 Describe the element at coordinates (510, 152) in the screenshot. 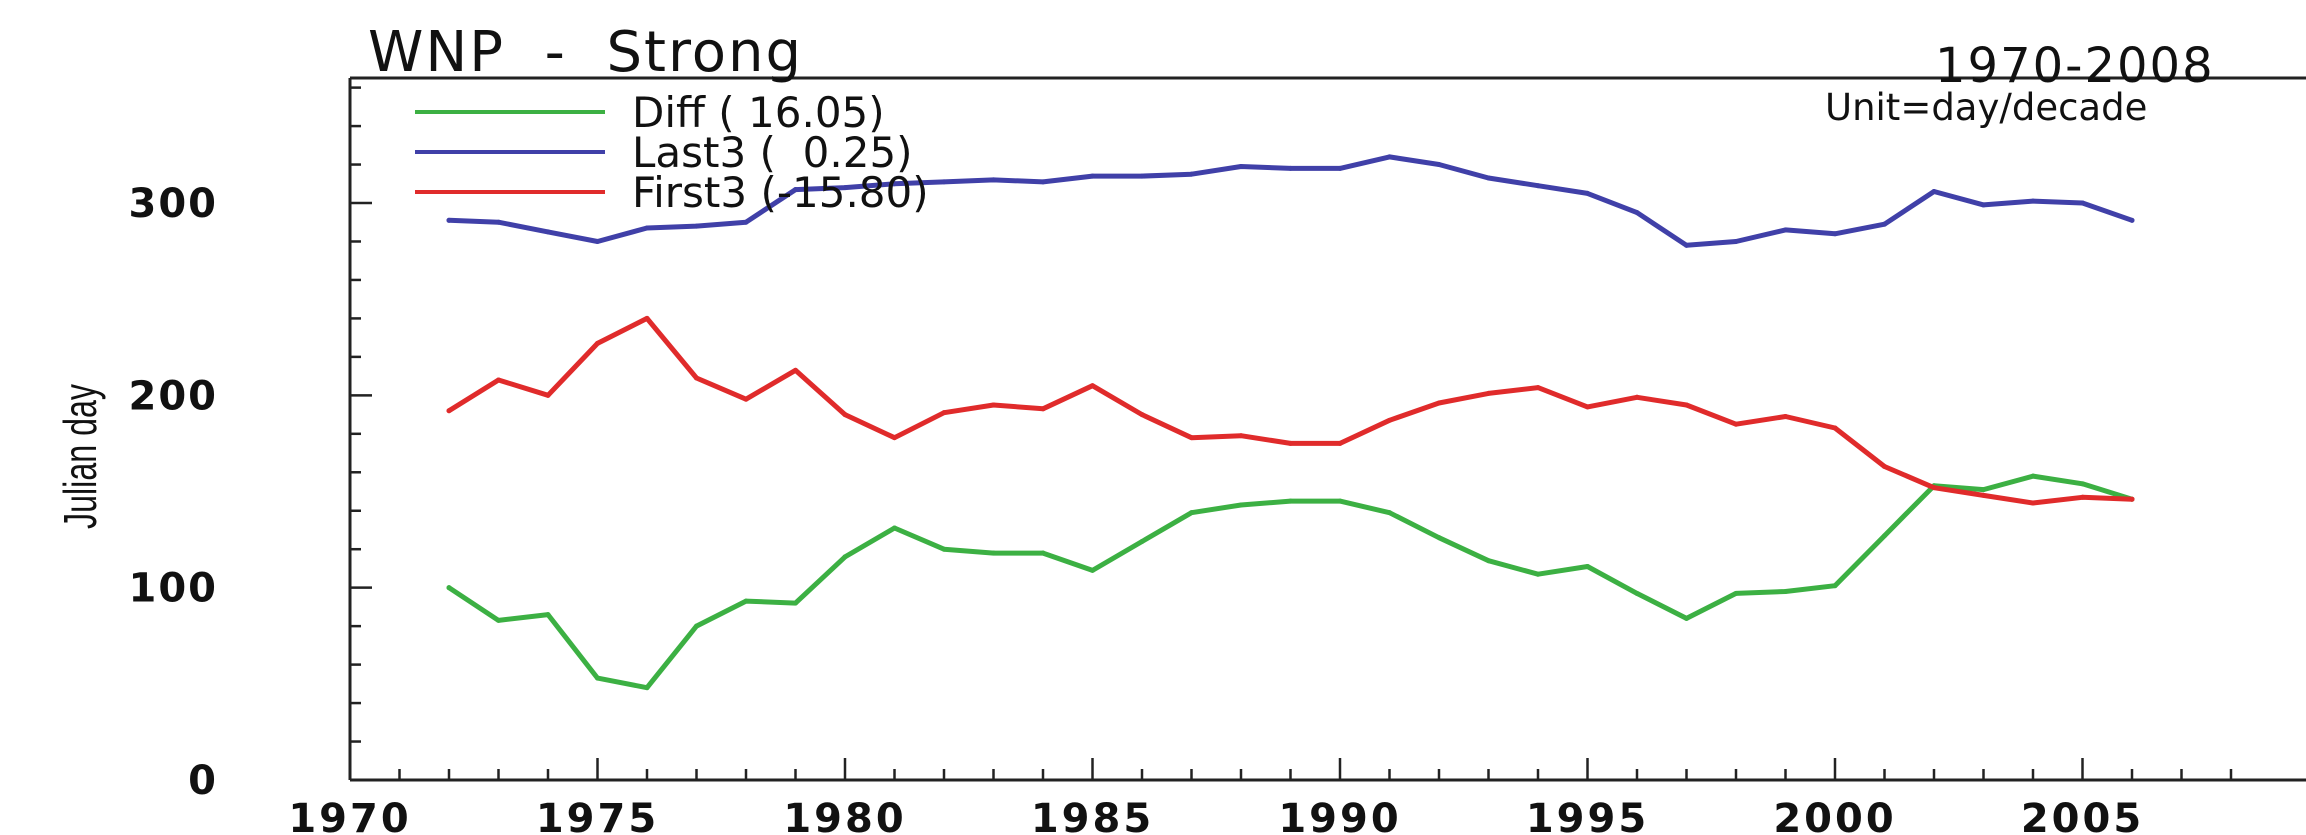

I see `legend-lines` at that location.